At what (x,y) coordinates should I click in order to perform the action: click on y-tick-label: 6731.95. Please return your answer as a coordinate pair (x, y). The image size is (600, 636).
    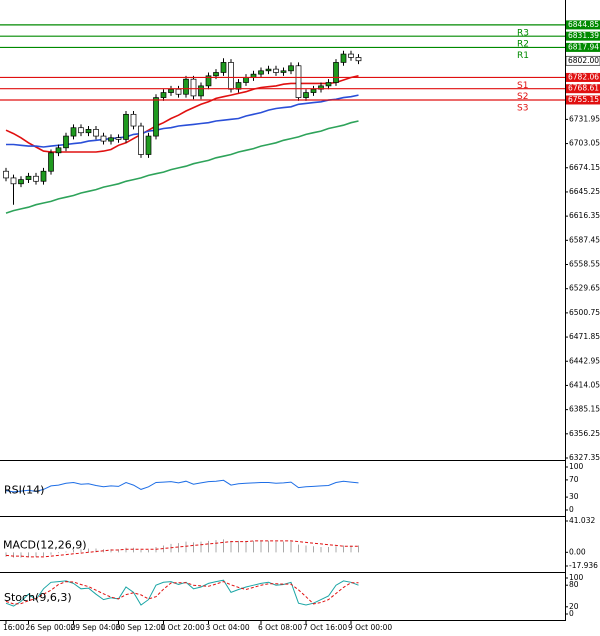
    Looking at the image, I should click on (584, 118).